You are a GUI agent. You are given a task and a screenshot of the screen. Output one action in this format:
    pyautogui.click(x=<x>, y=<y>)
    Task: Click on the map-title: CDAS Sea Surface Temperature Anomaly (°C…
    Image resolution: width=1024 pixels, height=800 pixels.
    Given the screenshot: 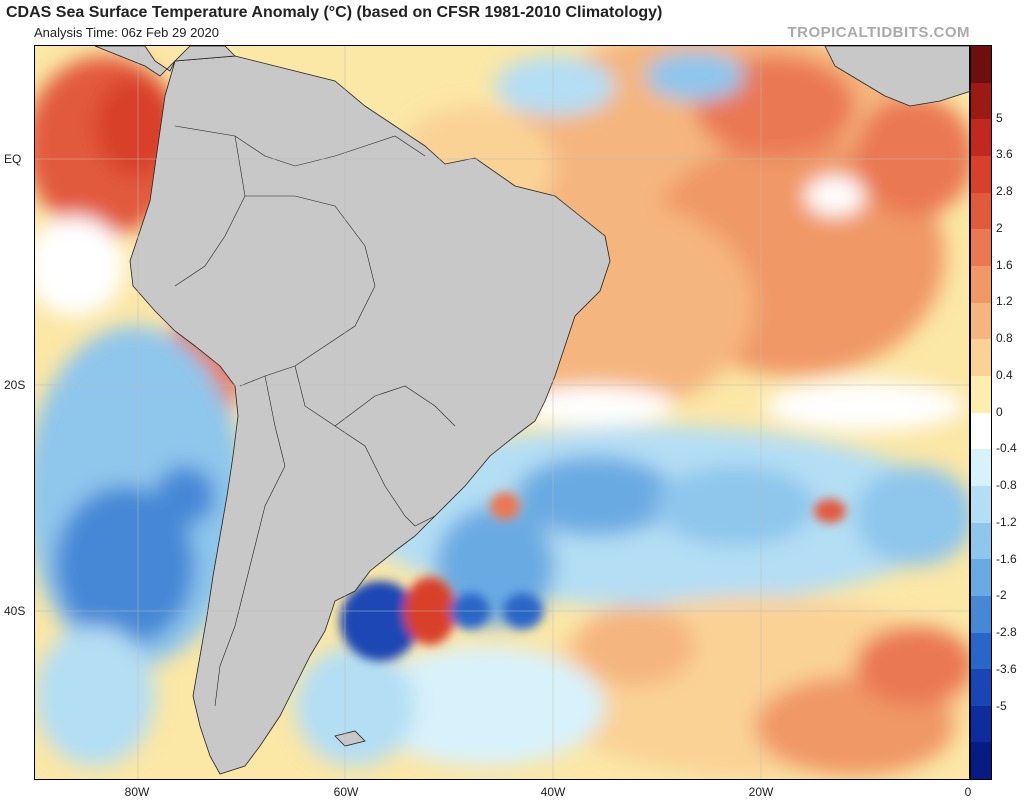 What is the action you would take?
    pyautogui.click(x=334, y=12)
    